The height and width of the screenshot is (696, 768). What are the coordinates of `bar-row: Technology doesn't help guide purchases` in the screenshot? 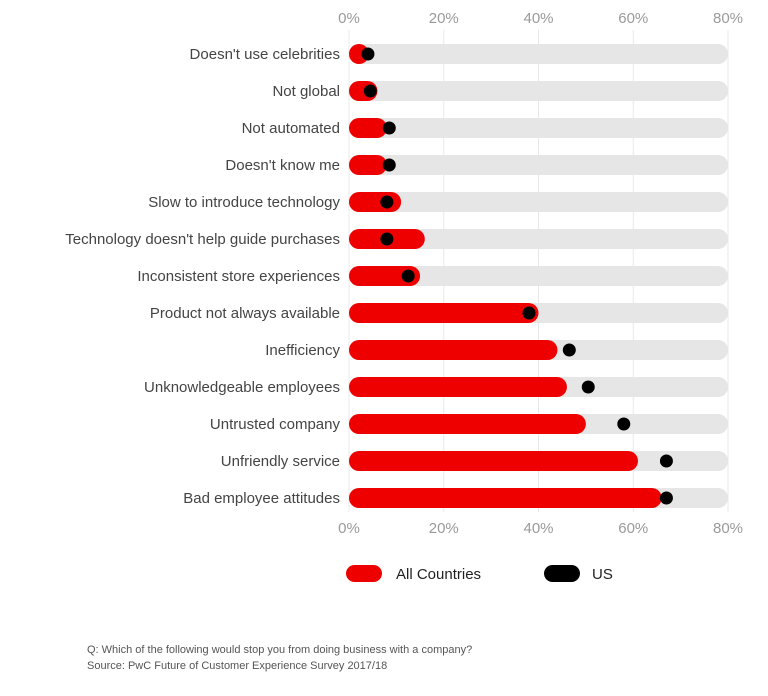 It's located at (396, 239).